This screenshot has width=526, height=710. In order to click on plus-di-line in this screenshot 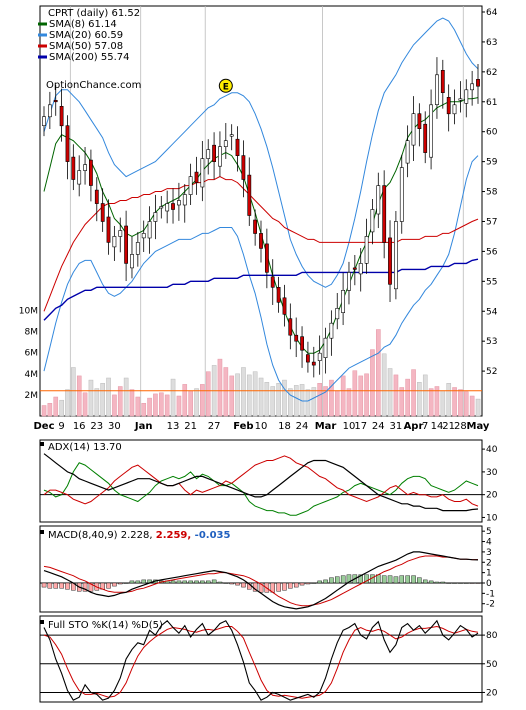, I will do `click(261, 489)`.